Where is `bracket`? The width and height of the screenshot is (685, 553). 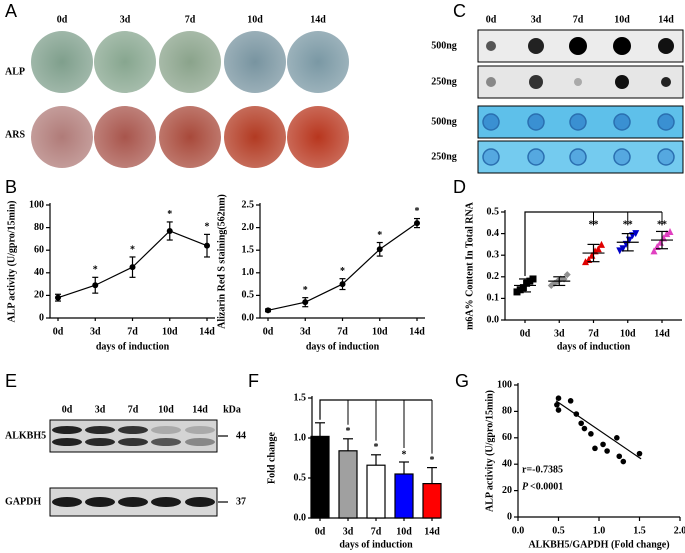
bracket is located at coordinates (593, 243).